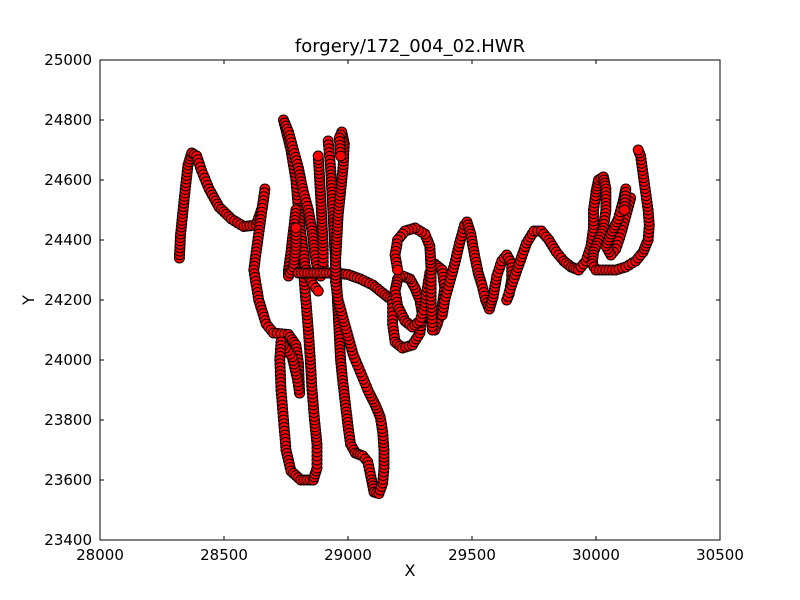 The image size is (800, 600). What do you see at coordinates (100, 555) in the screenshot?
I see `x-tick-label: 28000` at bounding box center [100, 555].